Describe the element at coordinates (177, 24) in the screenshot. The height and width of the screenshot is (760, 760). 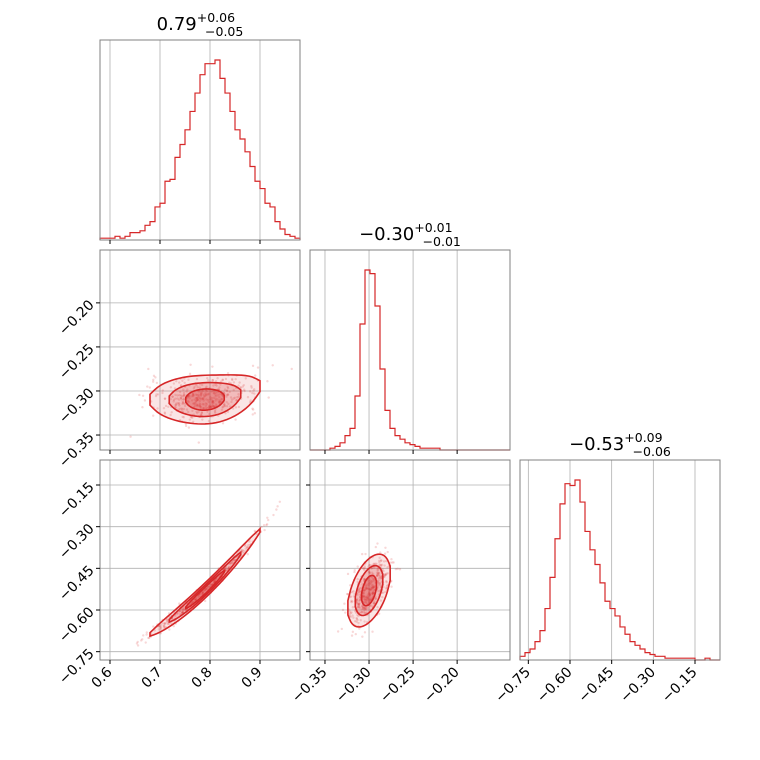
I see `title-param-0-median: 0.79` at that location.